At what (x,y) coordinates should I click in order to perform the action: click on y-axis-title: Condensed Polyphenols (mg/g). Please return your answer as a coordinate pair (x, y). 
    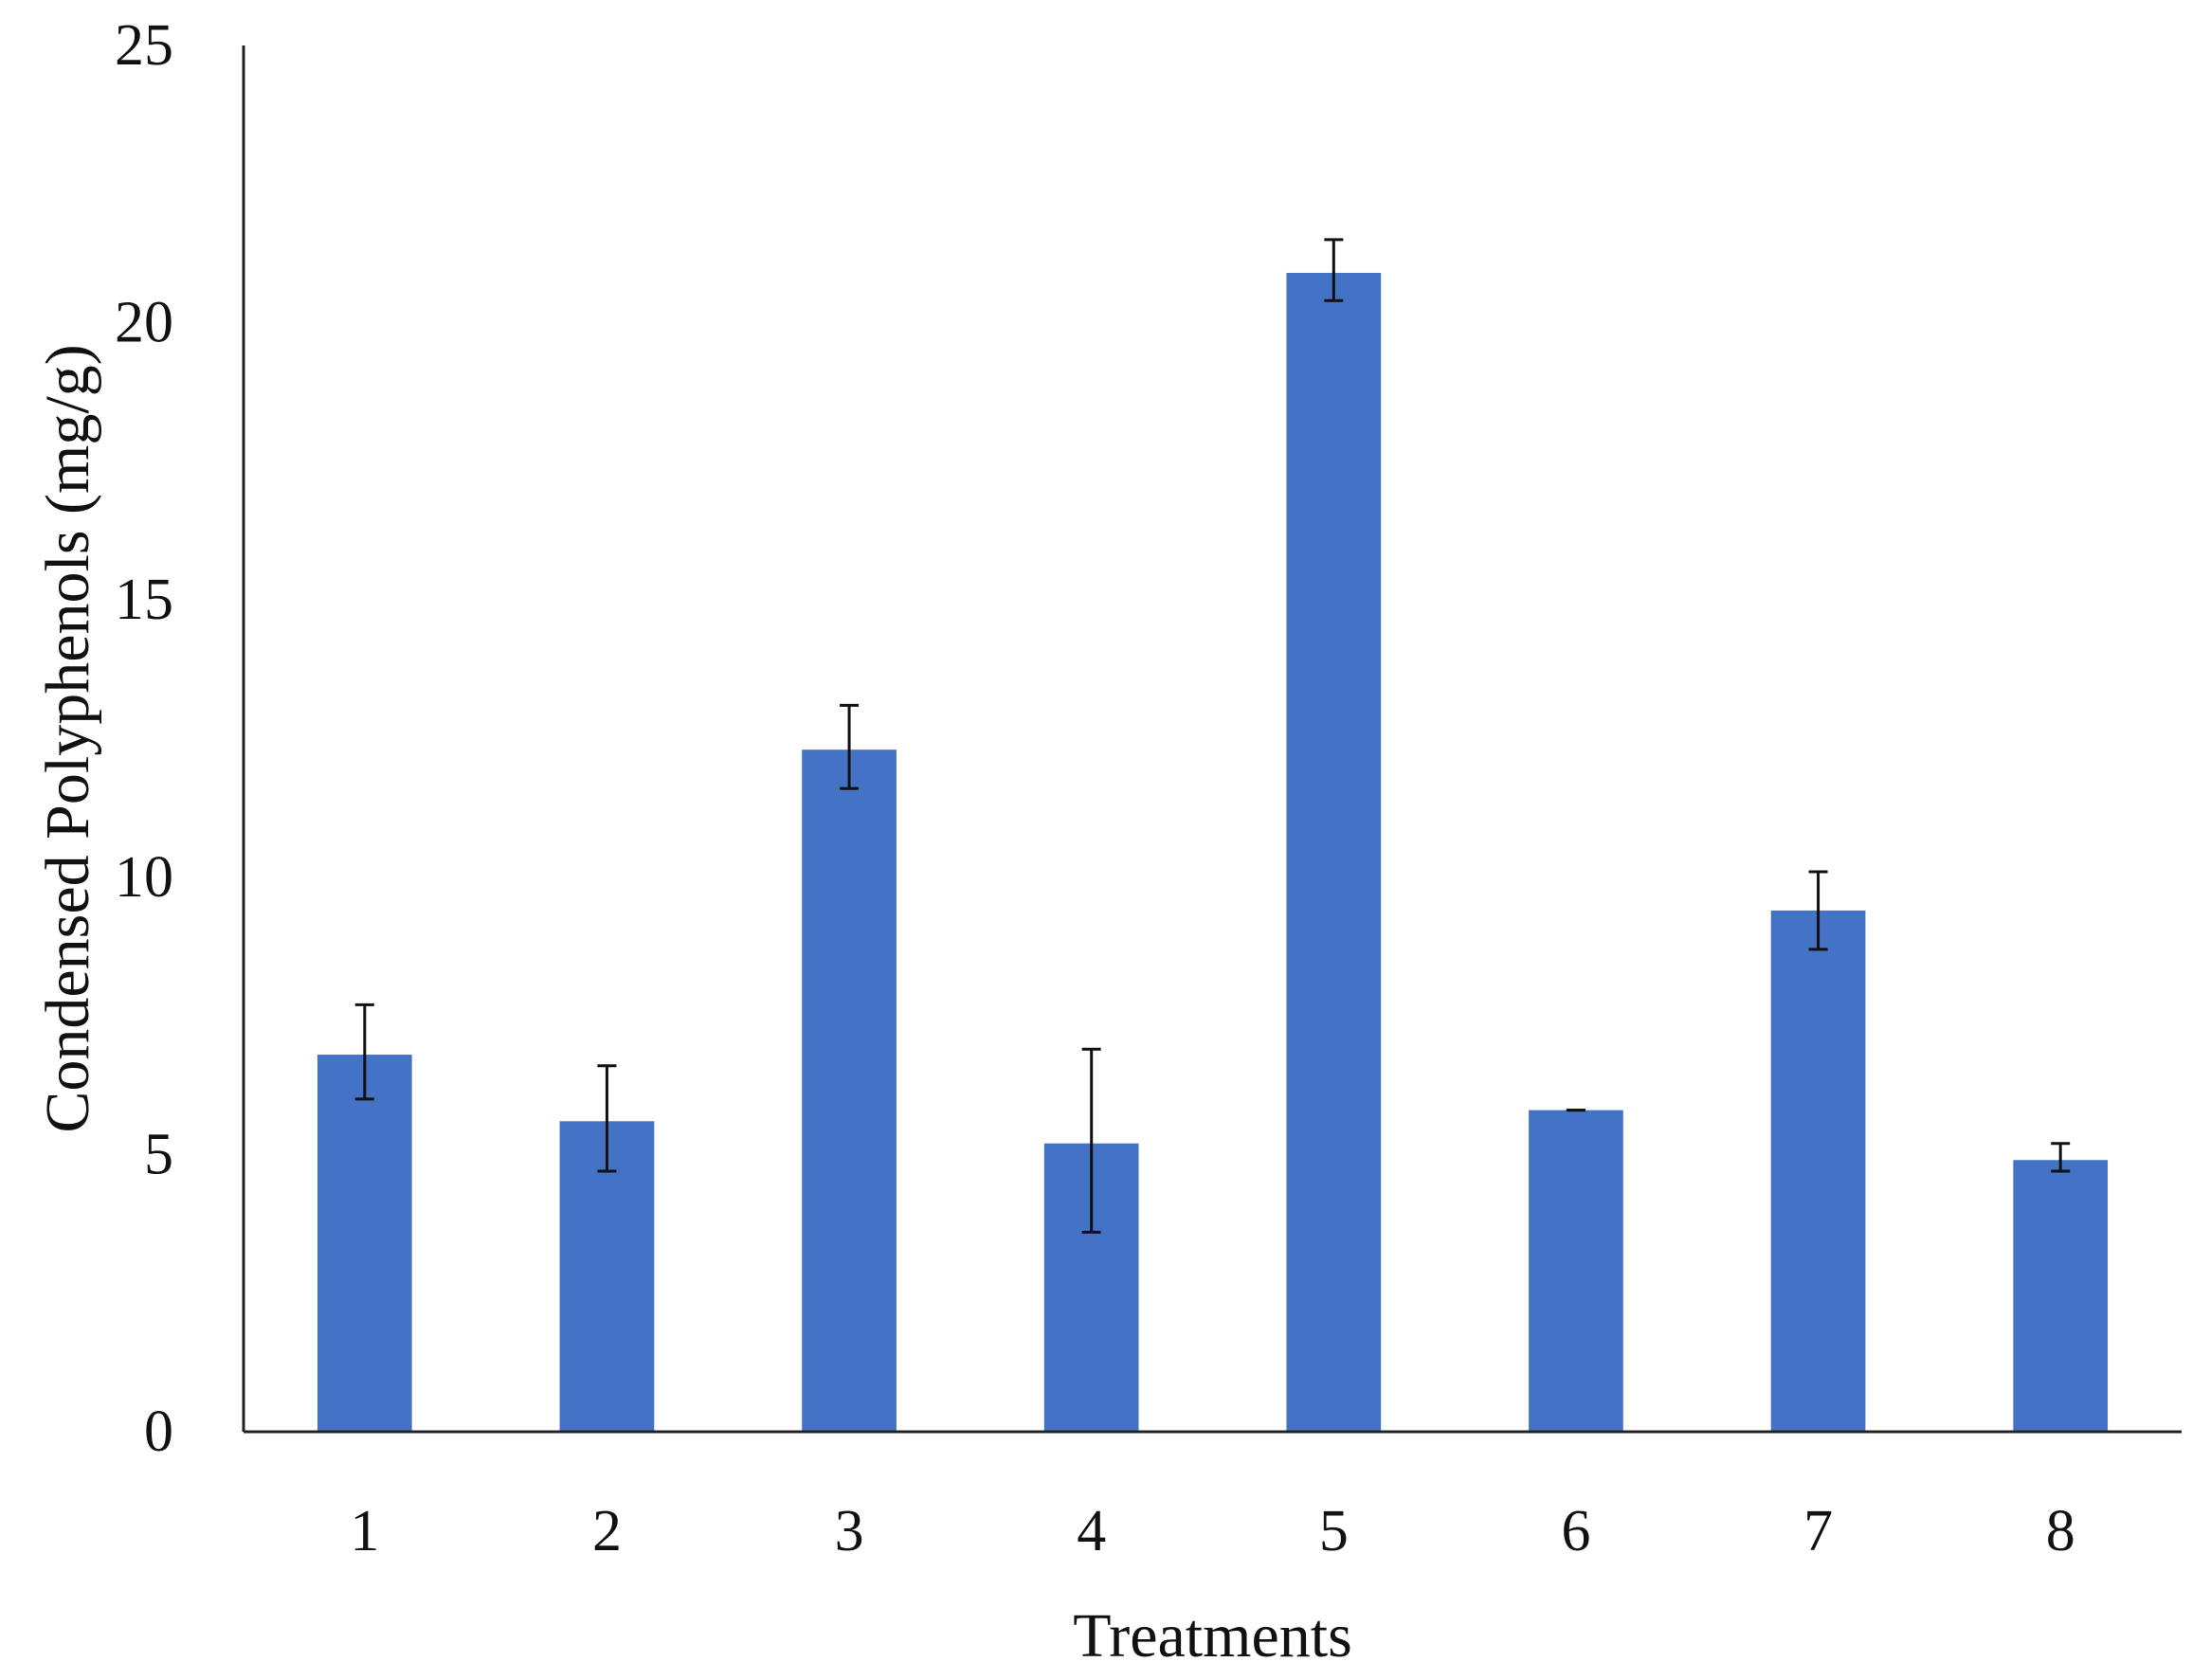
    Looking at the image, I should click on (67, 738).